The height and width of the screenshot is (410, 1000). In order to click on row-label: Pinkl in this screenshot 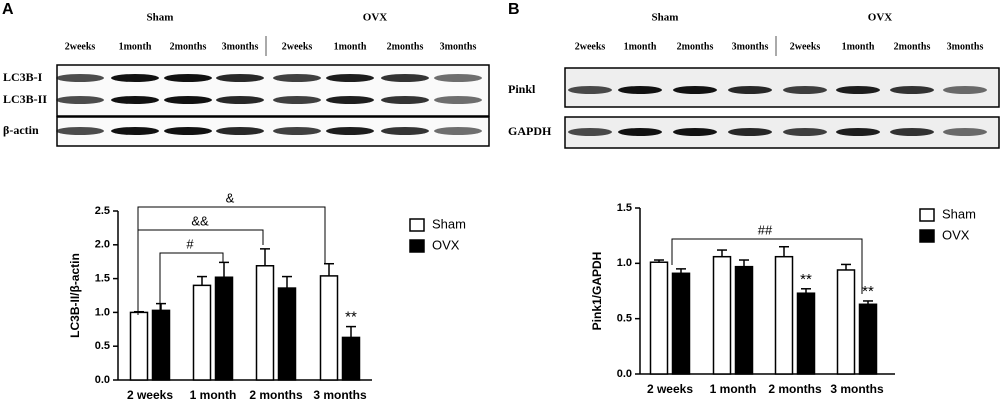, I will do `click(522, 89)`.